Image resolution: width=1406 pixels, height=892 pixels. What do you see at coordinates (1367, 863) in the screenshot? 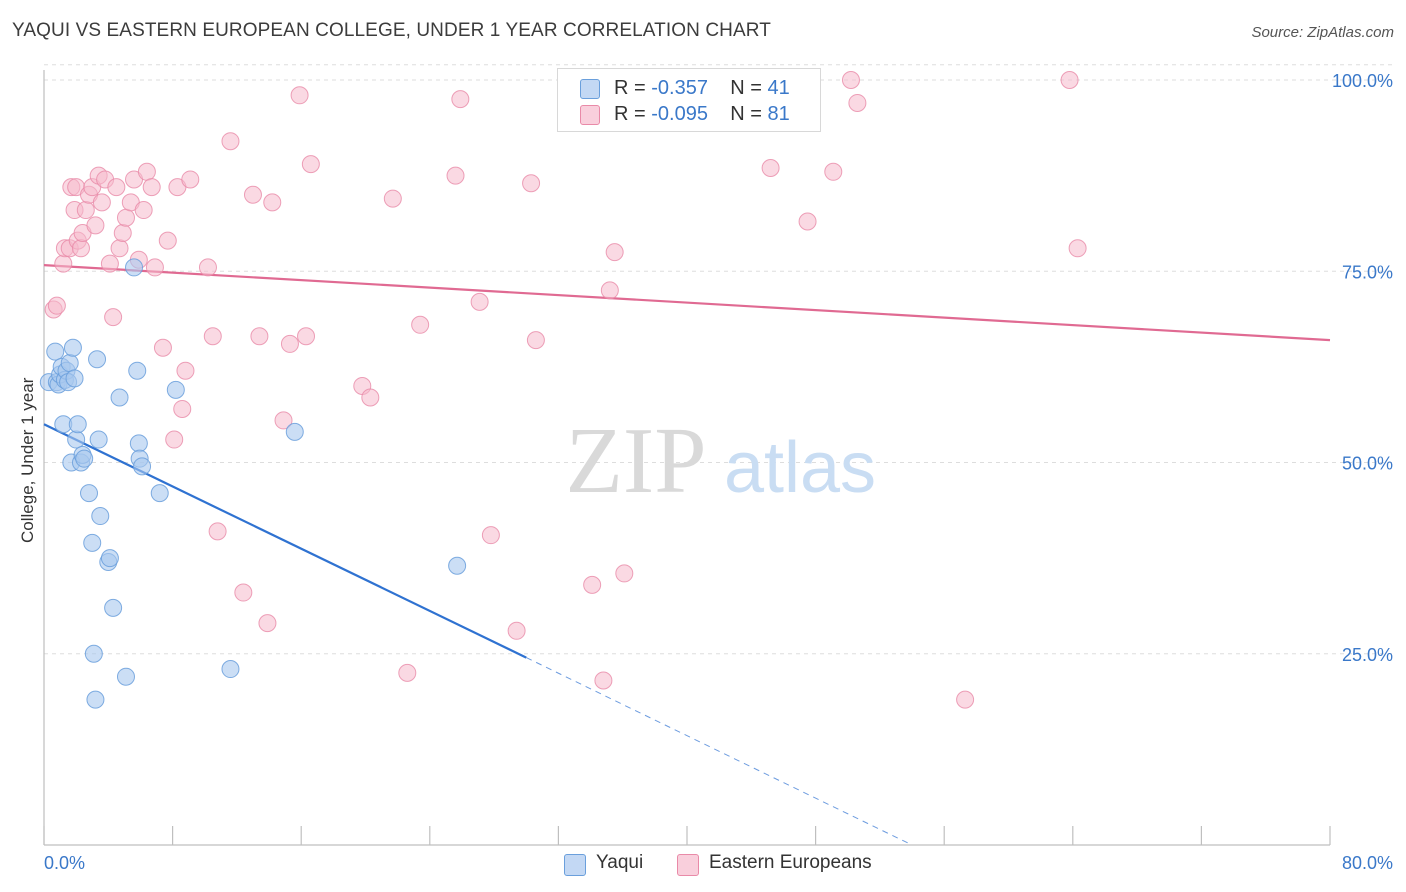
I see `x-tick-label: 80.0%` at bounding box center [1367, 863].